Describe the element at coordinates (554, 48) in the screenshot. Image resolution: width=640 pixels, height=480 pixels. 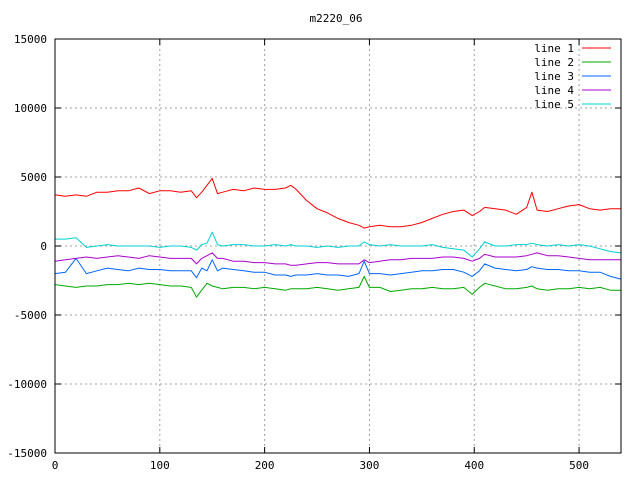
I see `legend-label-1: line 1` at that location.